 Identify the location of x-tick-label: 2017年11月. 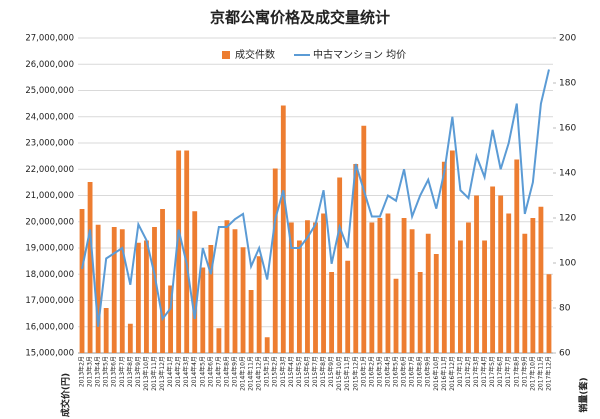
(540, 373).